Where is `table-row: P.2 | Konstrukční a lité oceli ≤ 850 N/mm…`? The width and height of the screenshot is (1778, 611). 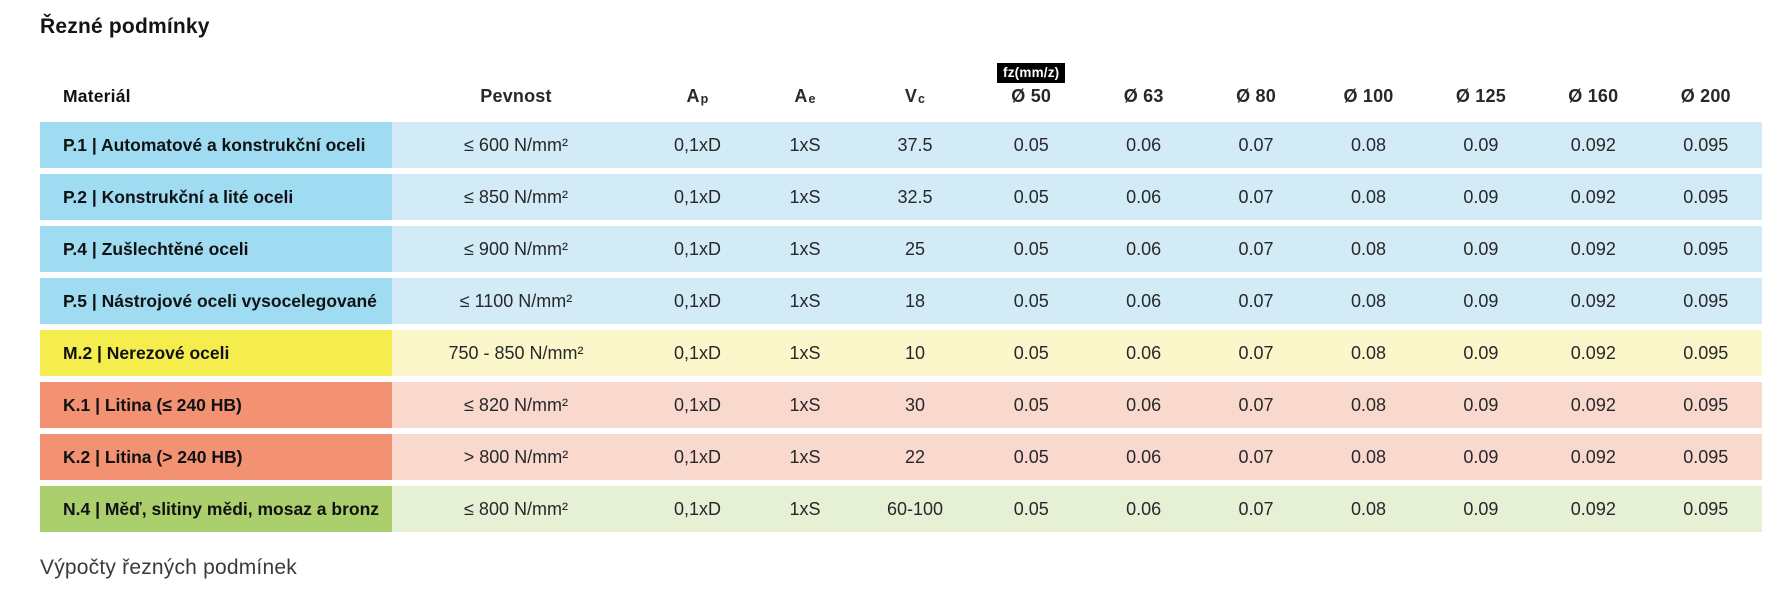
table-row: P.2 | Konstrukční a lité oceli ≤ 850 N/mm… is located at coordinates (901, 197).